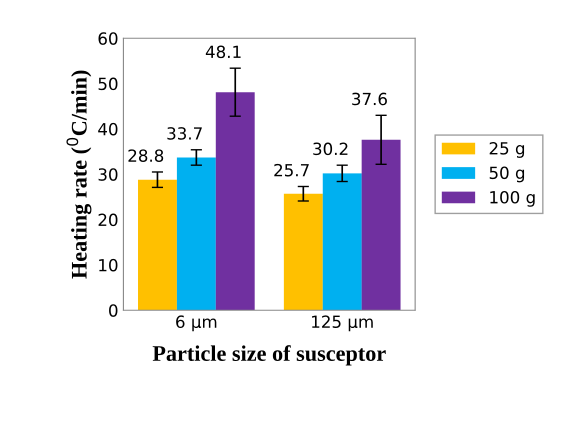 The height and width of the screenshot is (425, 561). I want to click on data-label: 25.7, so click(291, 170).